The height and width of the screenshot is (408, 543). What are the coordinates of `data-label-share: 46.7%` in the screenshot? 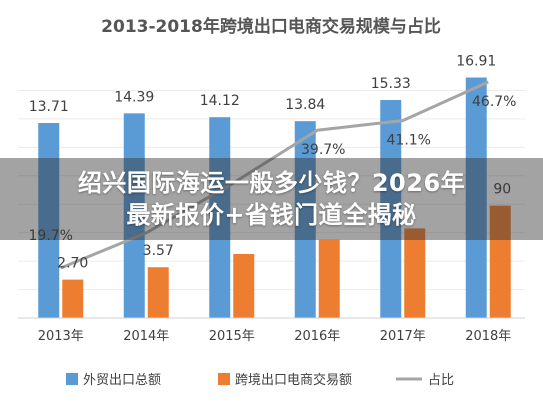 It's located at (494, 102).